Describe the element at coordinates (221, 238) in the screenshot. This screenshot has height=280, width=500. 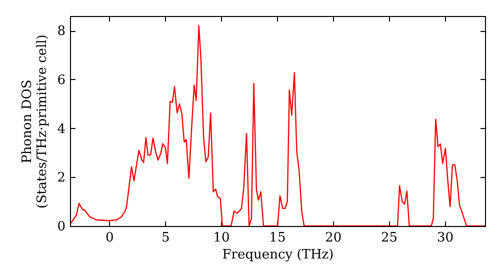
I see `x-tick-label: 10` at that location.